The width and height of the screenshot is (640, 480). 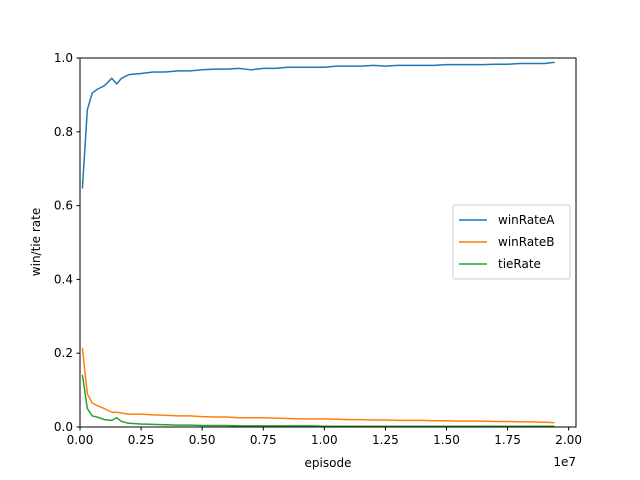 What do you see at coordinates (526, 242) in the screenshot?
I see `legend-label-winRateB: winRateB` at bounding box center [526, 242].